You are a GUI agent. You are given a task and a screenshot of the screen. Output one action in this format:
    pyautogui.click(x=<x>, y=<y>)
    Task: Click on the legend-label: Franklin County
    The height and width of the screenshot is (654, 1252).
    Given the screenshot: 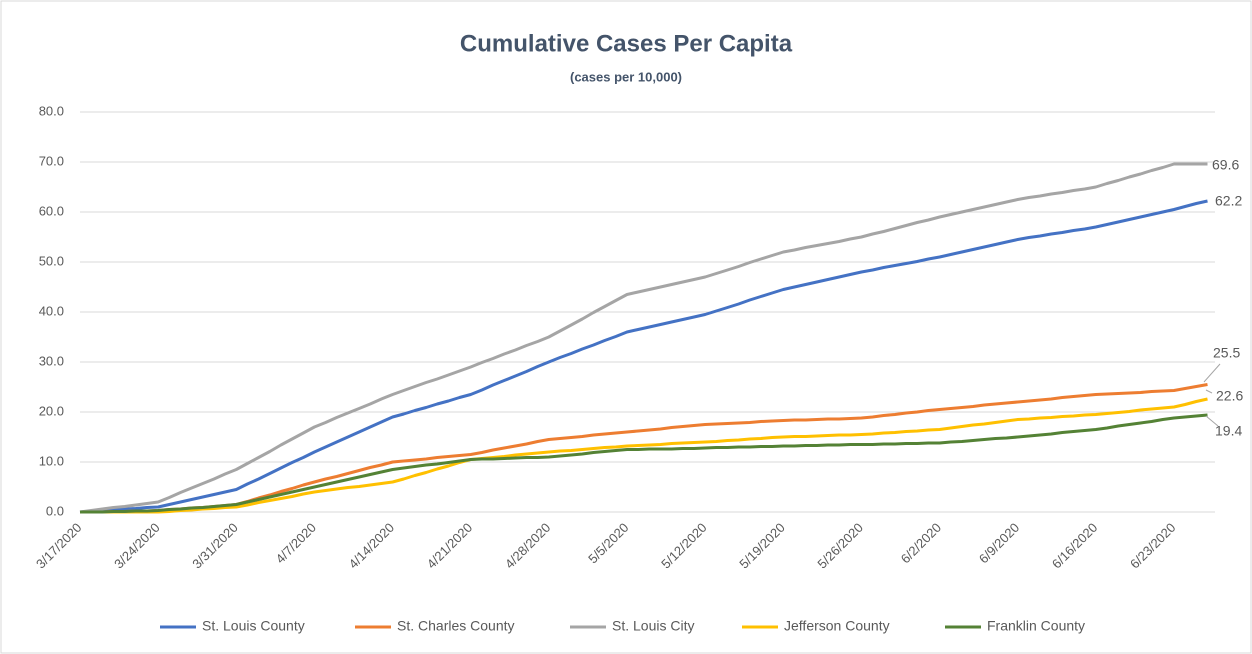 What is the action you would take?
    pyautogui.click(x=1036, y=626)
    